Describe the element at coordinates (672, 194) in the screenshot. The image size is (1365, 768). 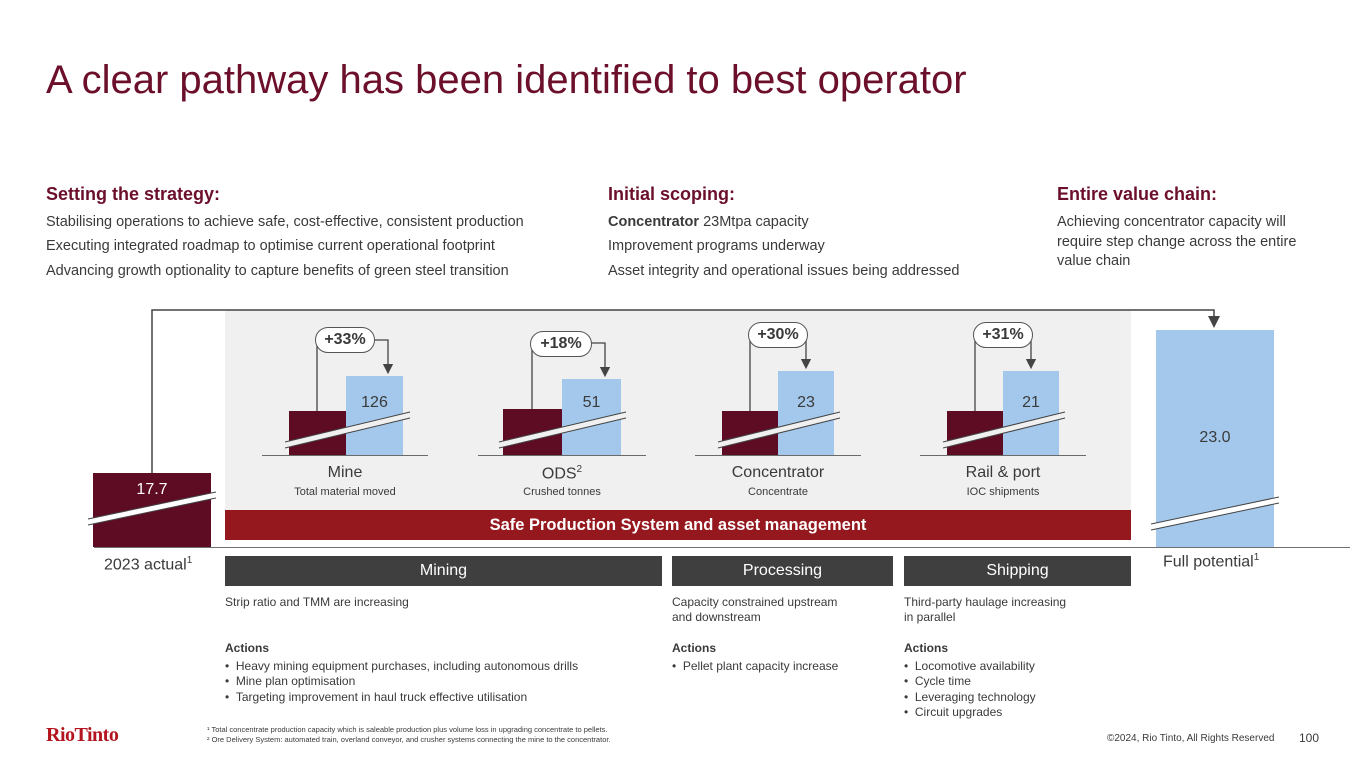
I see `scoping-heading: Initial scoping:` at that location.